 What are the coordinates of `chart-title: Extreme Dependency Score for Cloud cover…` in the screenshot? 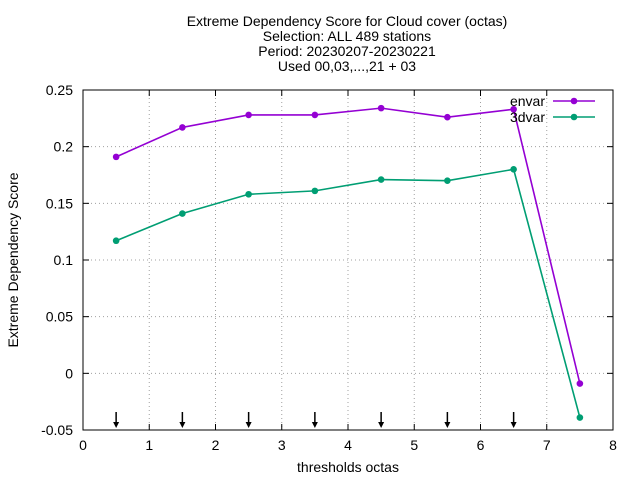 It's located at (347, 43).